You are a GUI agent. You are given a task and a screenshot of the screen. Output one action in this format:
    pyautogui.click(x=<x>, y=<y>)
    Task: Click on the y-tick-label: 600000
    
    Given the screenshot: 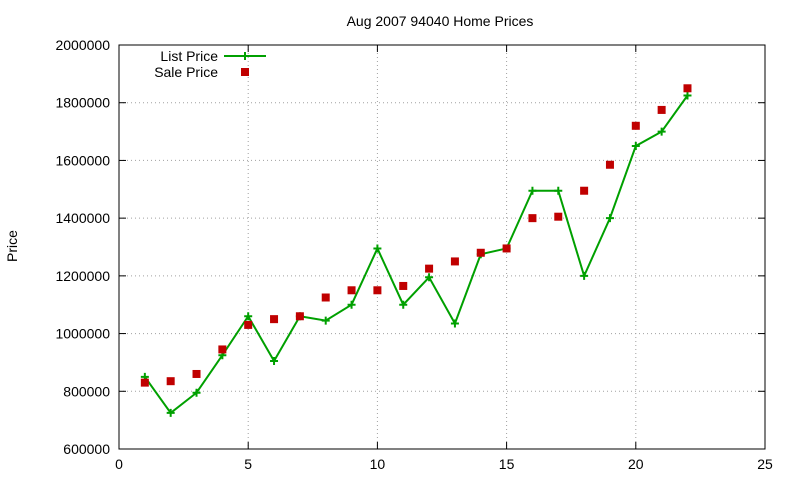 What is the action you would take?
    pyautogui.click(x=86, y=449)
    